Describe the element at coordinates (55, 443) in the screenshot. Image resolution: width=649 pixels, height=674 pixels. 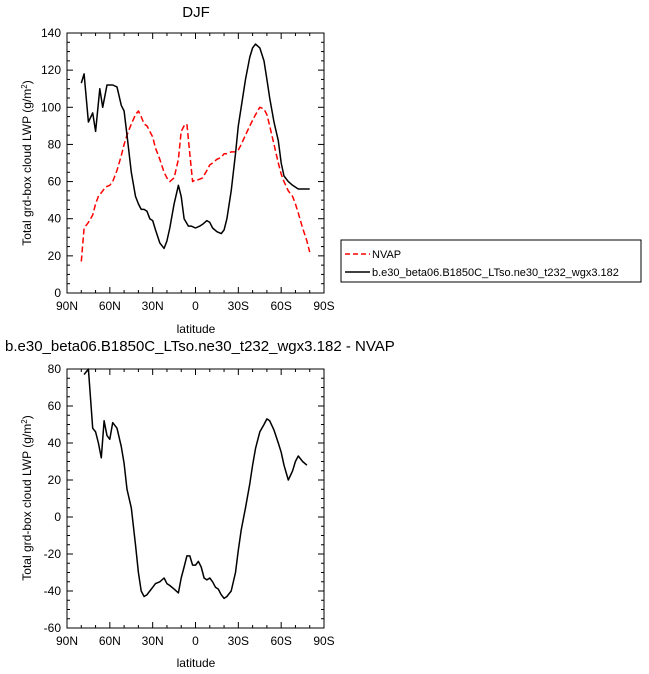
I see `bottom-y-tick-label: 40` at that location.